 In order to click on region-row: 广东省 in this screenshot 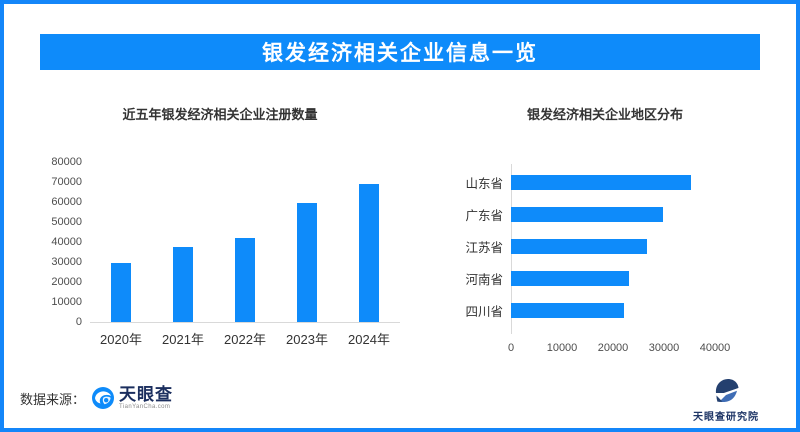, I will do `click(604, 214)`.